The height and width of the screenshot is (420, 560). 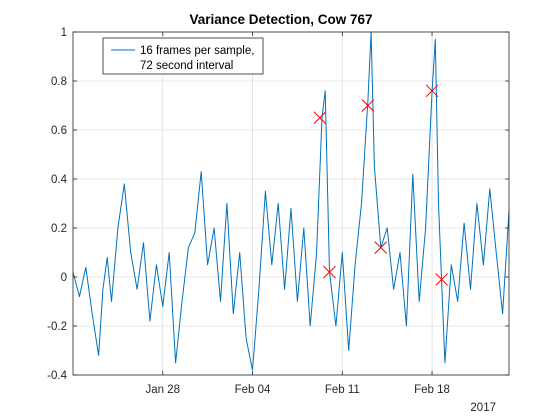 What do you see at coordinates (162, 390) in the screenshot?
I see `x-tick-label: Jan 28` at bounding box center [162, 390].